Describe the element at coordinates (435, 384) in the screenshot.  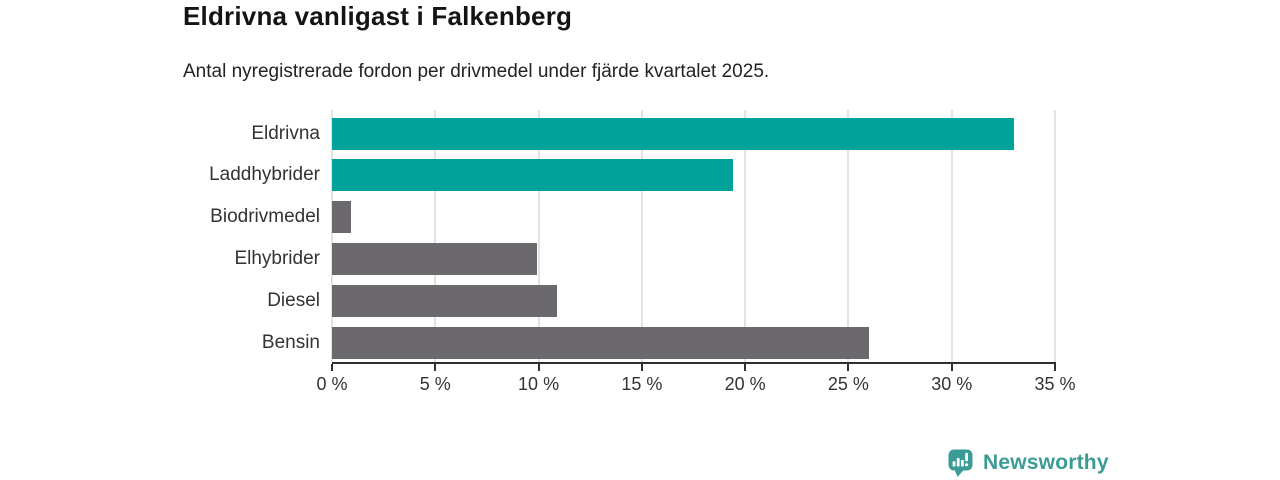
I see `x-tick-label-5: 5 %` at that location.